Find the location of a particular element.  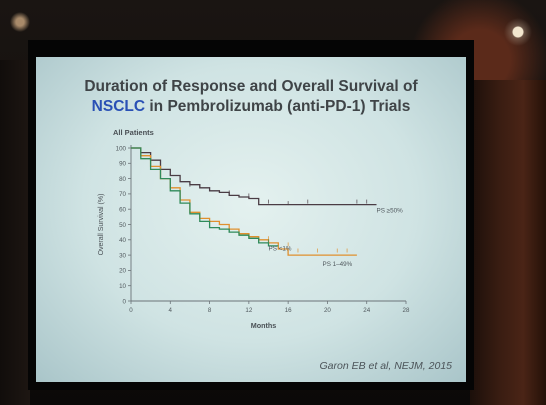

x-tick-label: 24 is located at coordinates (366, 310).